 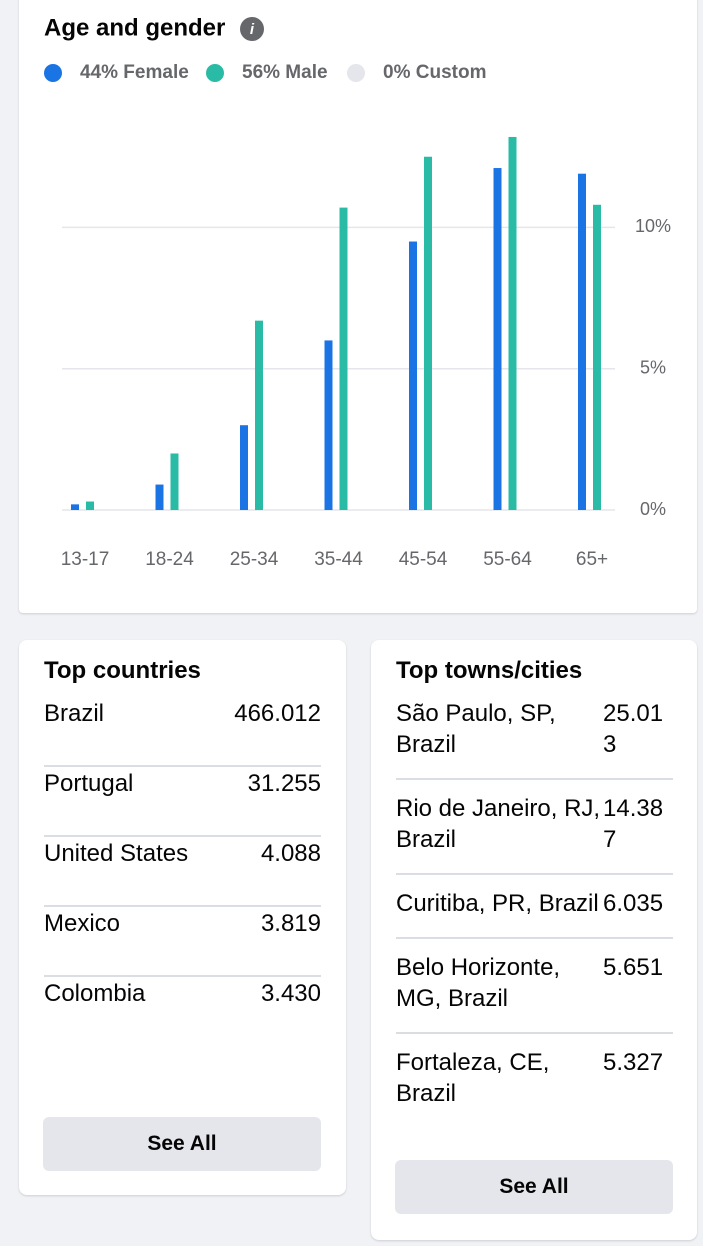 I want to click on x-tick-label: 65+, so click(x=592, y=559).